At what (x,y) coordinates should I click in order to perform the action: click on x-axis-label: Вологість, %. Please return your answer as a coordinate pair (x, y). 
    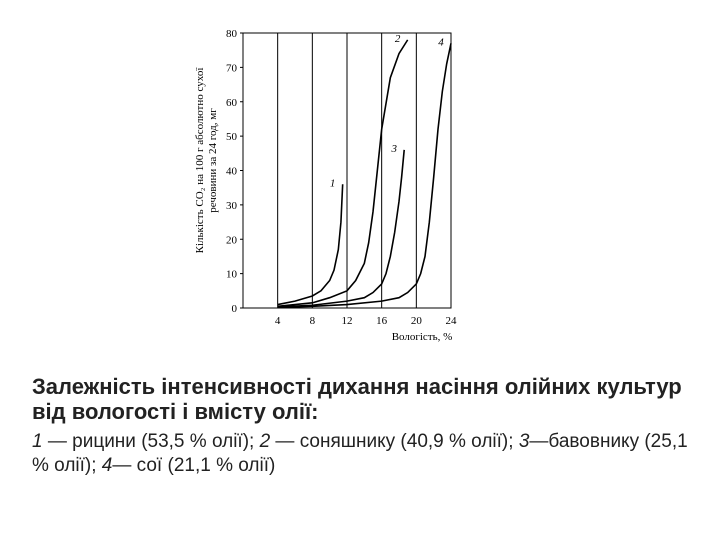
    Looking at the image, I should click on (422, 337).